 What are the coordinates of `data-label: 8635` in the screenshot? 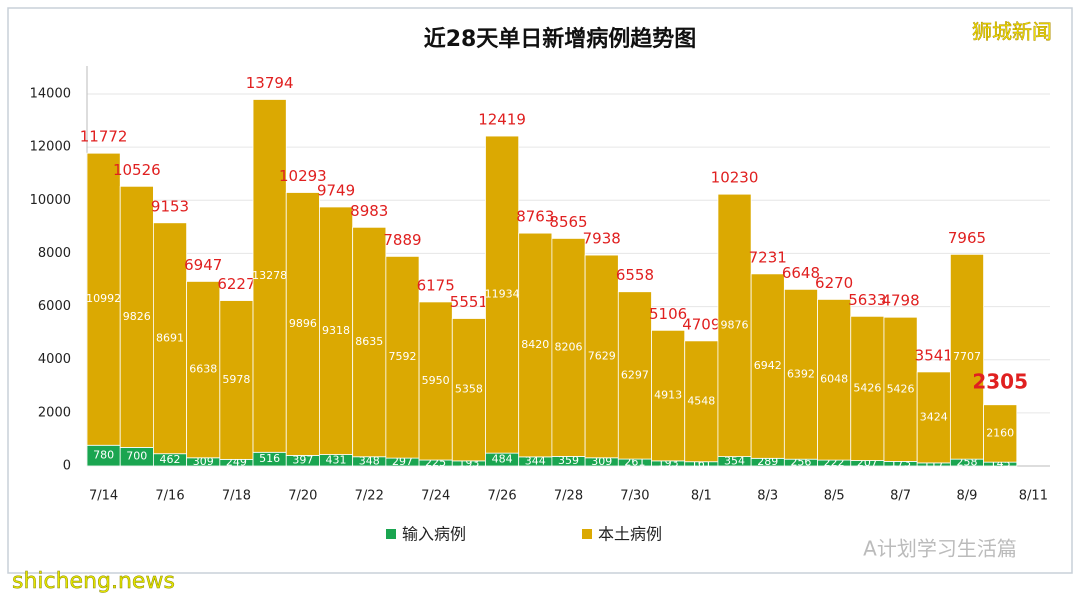 It's located at (369, 341).